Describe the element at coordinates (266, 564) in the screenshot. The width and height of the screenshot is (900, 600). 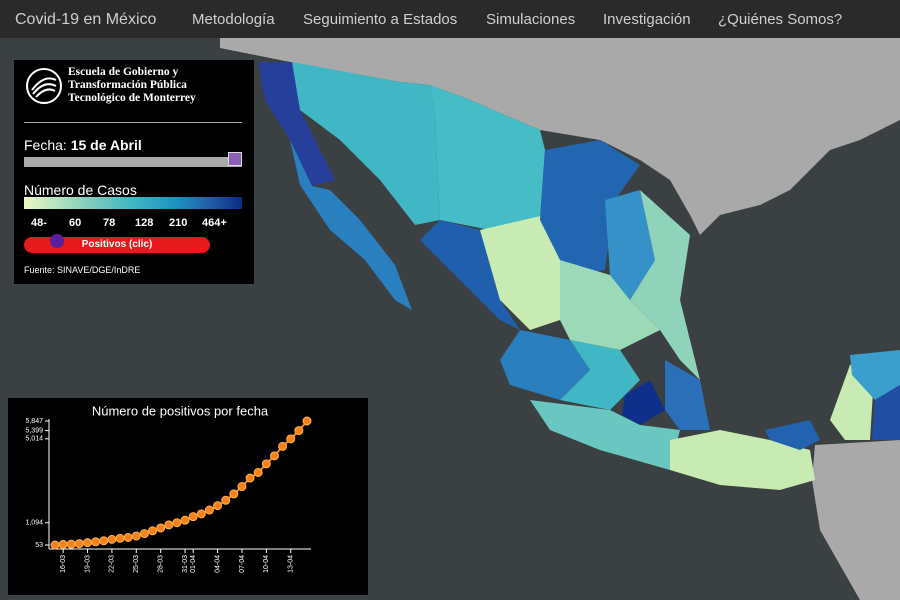
I see `x-tick-label: 10-04` at that location.